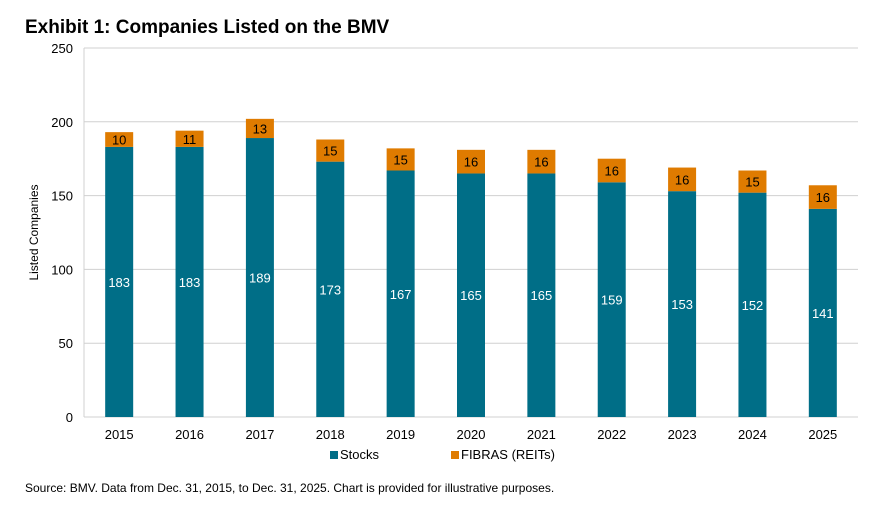 Image resolution: width=878 pixels, height=505 pixels. Describe the element at coordinates (752, 434) in the screenshot. I see `x-tick-label: 2024` at that location.